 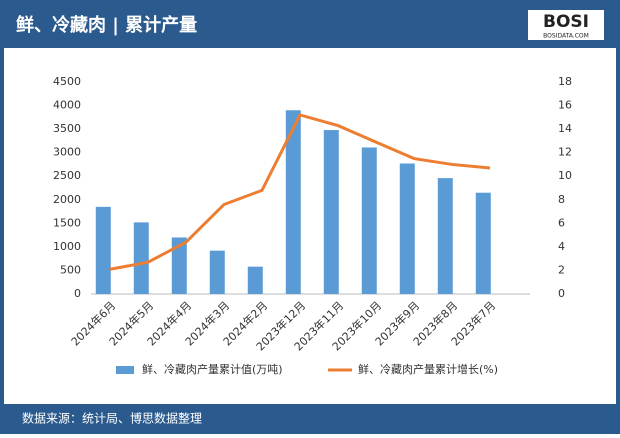 I want to click on logo-sub: BOSIDATA.COM, so click(x=566, y=36).